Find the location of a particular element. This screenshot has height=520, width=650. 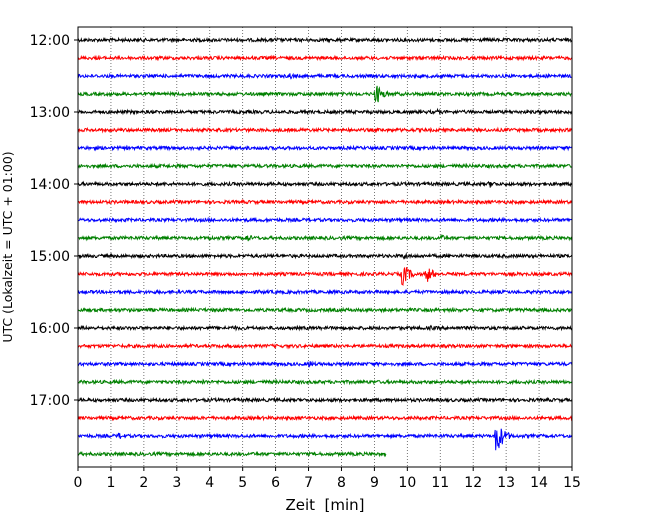

x-tick-label: 8 is located at coordinates (341, 483).